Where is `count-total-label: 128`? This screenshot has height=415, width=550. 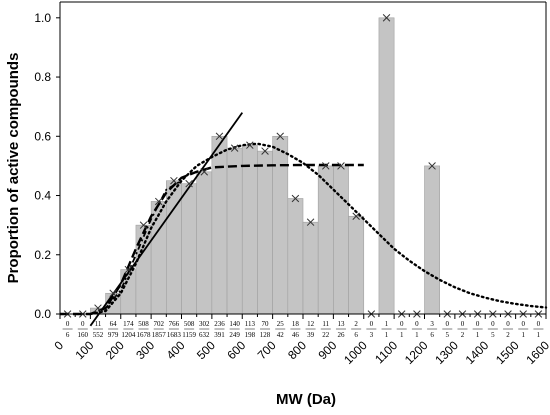 count-total-label: 128 is located at coordinates (265, 335).